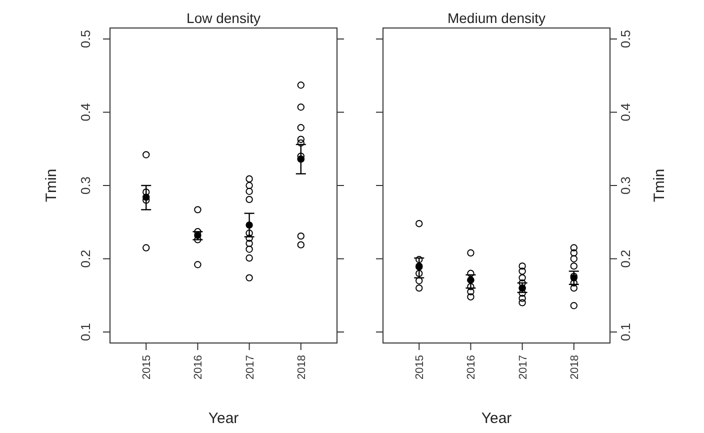 The image size is (704, 433). Describe the element at coordinates (85, 112) in the screenshot. I see `y-tick-label: 0.4` at that location.